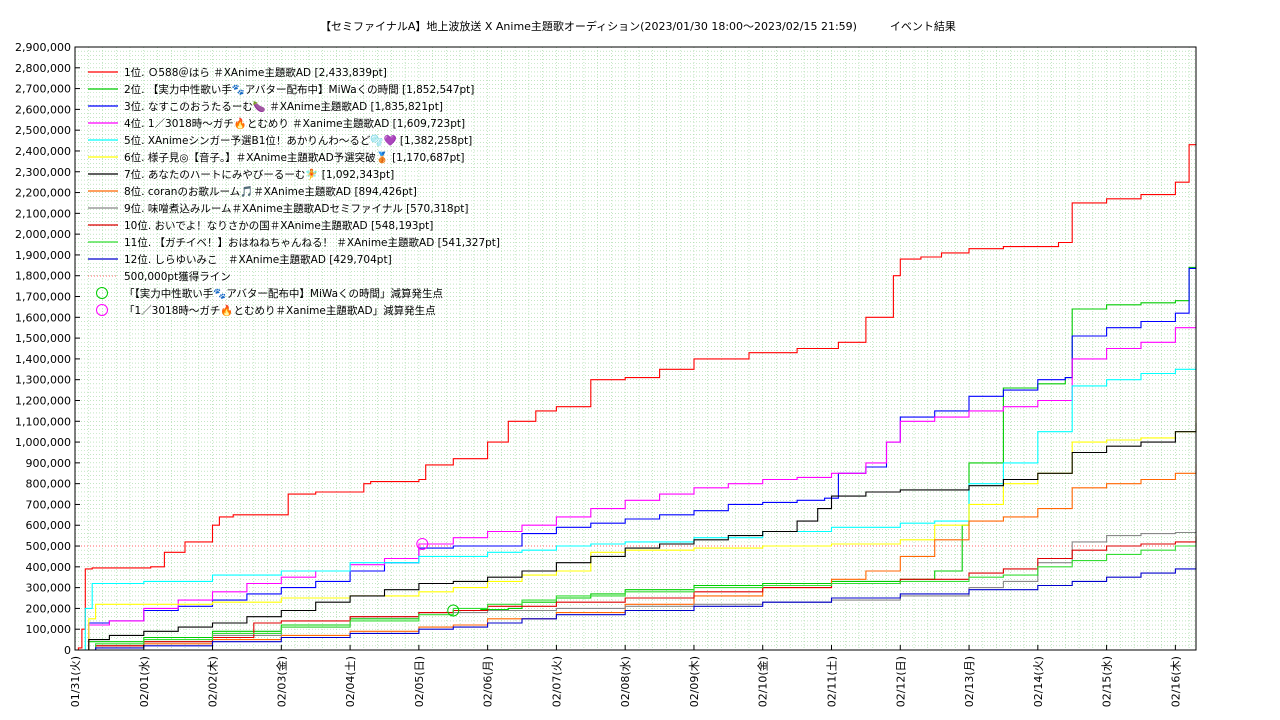 The height and width of the screenshot is (720, 1280). I want to click on y-tick-label: 1,300,000, so click(43, 380).